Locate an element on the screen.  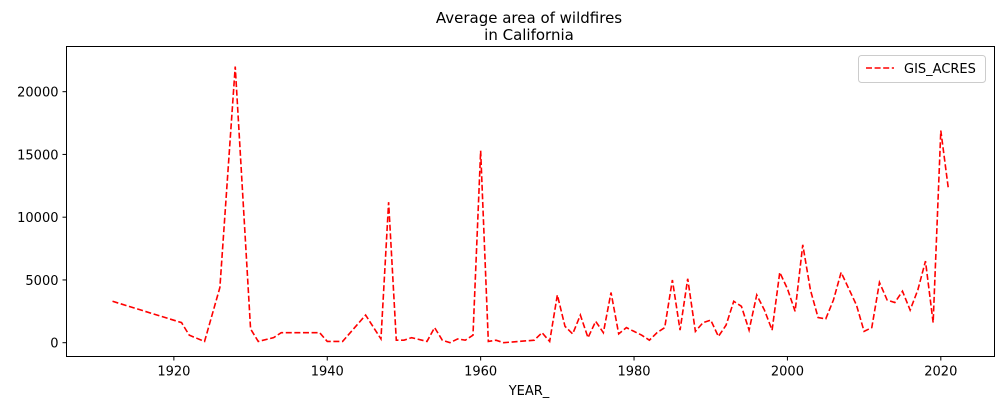
x-tick-label: 1980 is located at coordinates (633, 372).